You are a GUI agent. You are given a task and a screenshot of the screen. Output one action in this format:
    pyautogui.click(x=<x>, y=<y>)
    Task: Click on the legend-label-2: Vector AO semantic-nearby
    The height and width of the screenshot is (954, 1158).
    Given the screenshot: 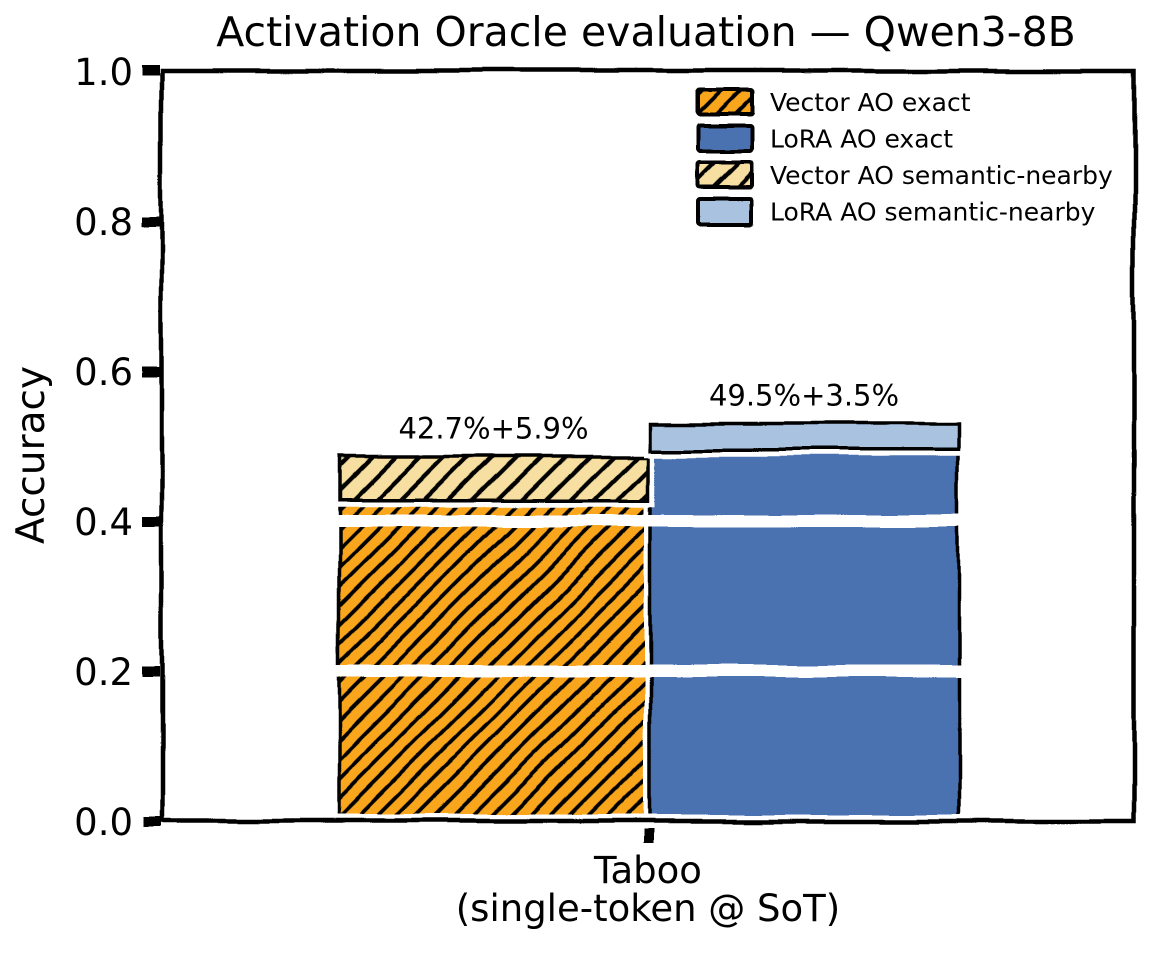 What is the action you would take?
    pyautogui.click(x=941, y=175)
    